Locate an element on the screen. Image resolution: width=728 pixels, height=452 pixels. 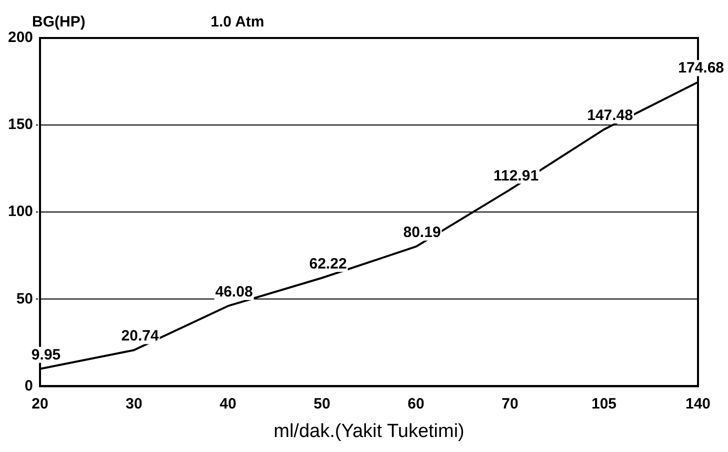
x-tick-label: 140 is located at coordinates (698, 403).